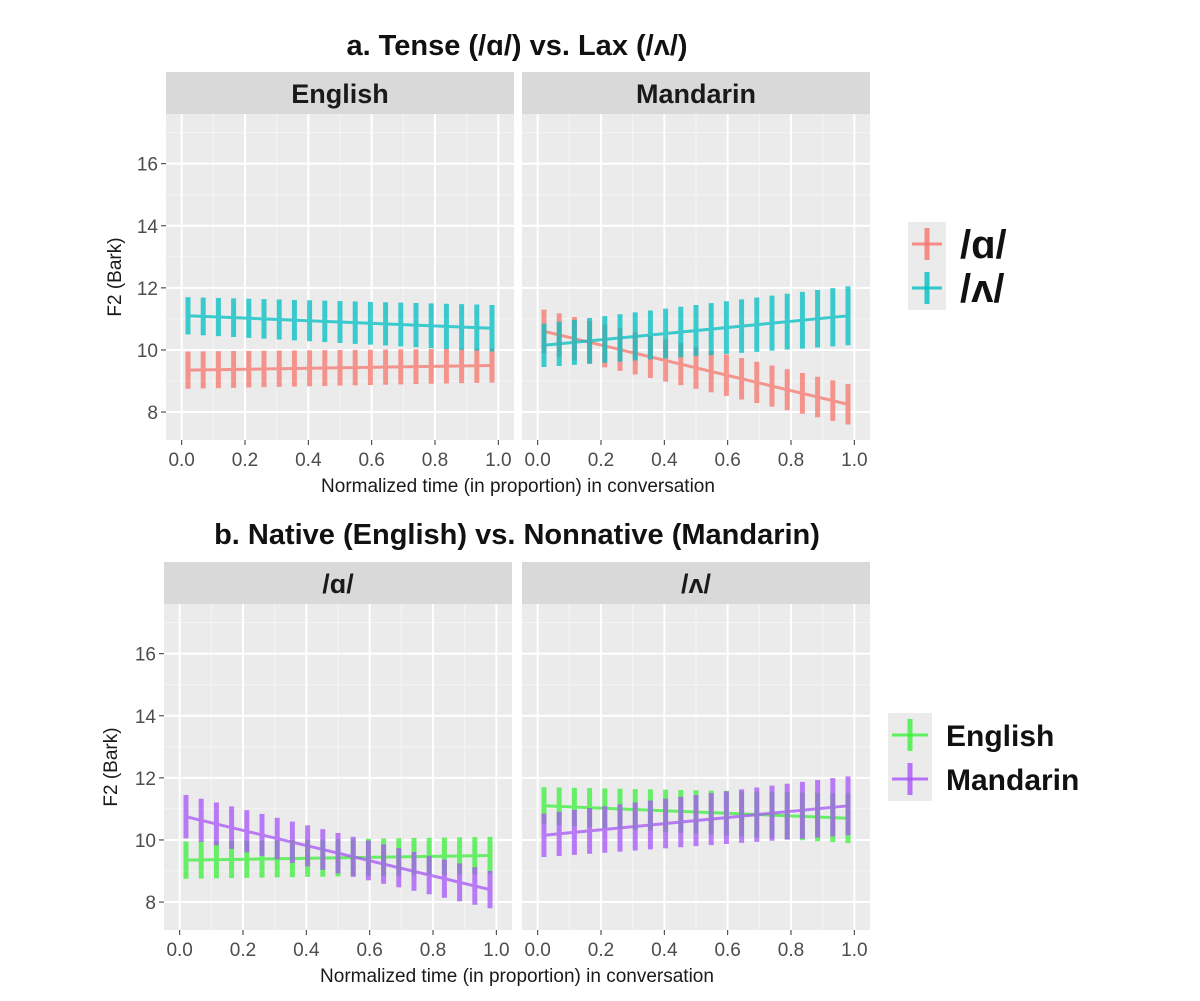  What do you see at coordinates (1000, 736) in the screenshot?
I see `legend-label: English` at bounding box center [1000, 736].